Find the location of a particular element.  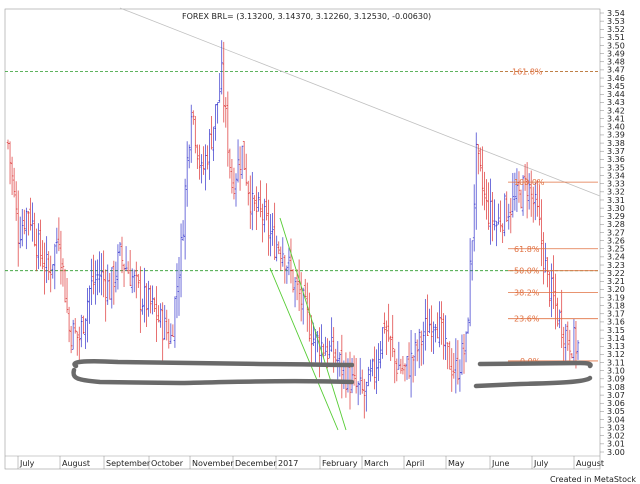

y-tick-label: 3.48 is located at coordinates (616, 62).